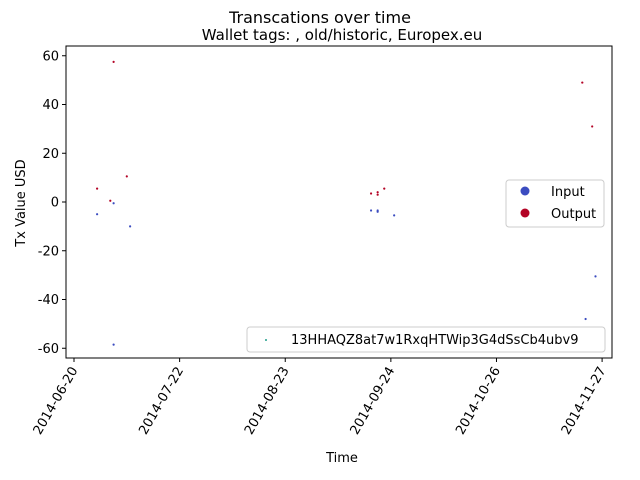 This screenshot has width=640, height=480. I want to click on y-tick-label: -20, so click(48, 251).